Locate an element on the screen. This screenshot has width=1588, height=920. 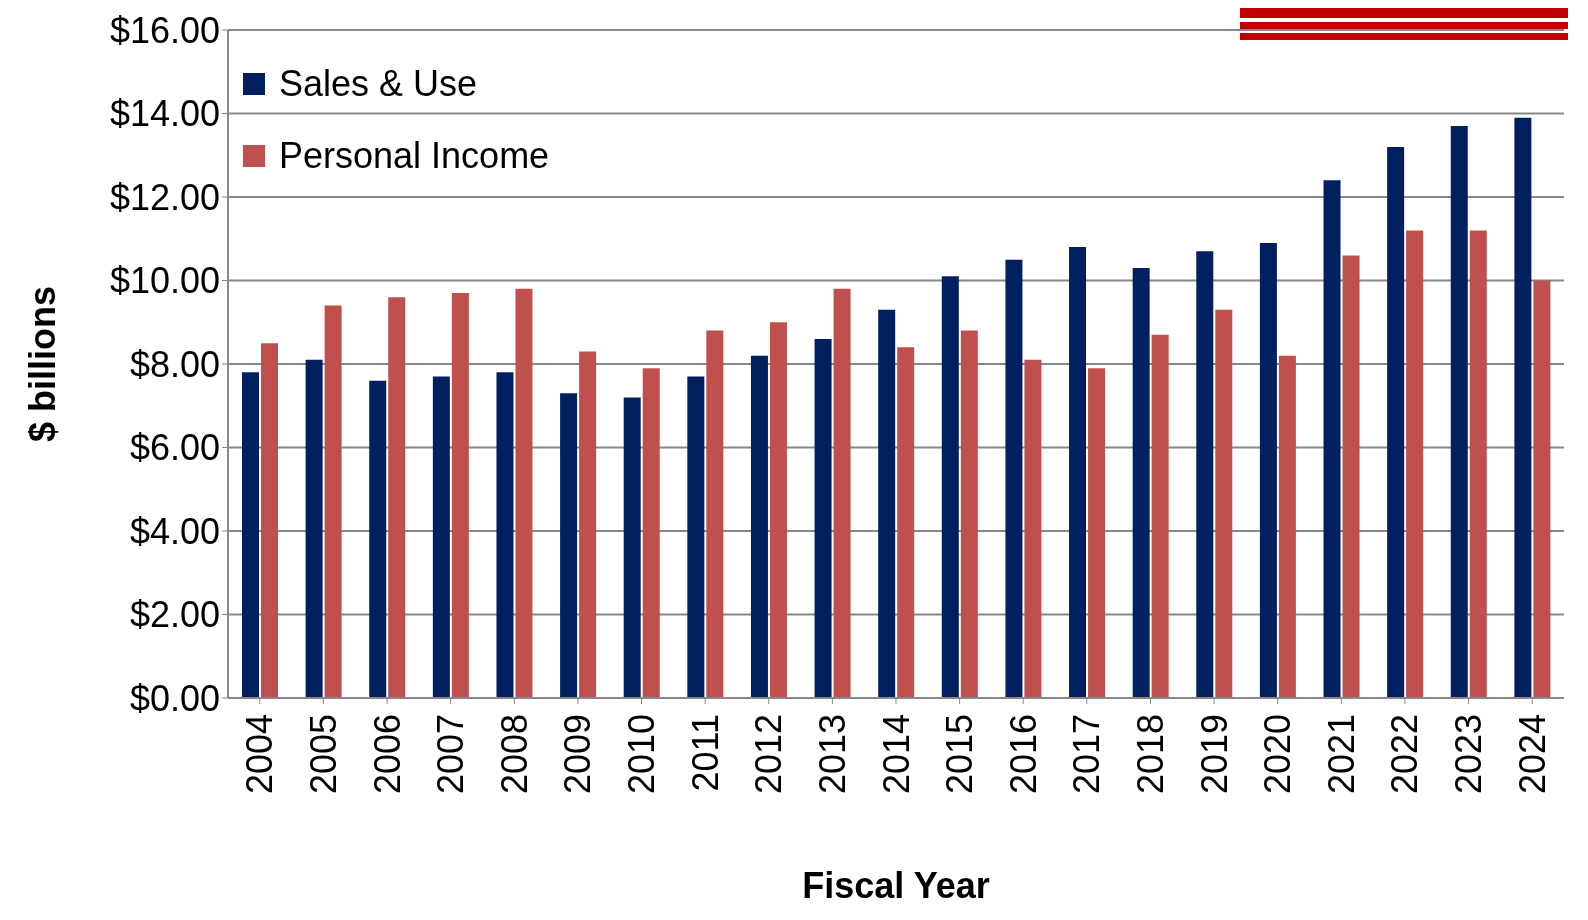
x-tick-label: 2005 is located at coordinates (323, 754).